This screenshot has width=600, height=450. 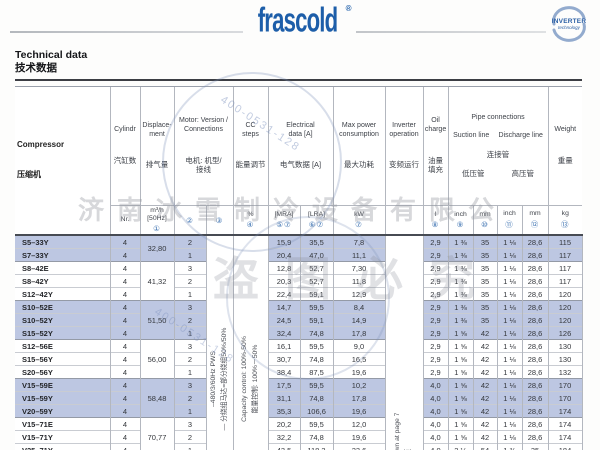 I want to click on col-header-oil-charge: Oil charge 油量 填充, so click(x=435, y=145).